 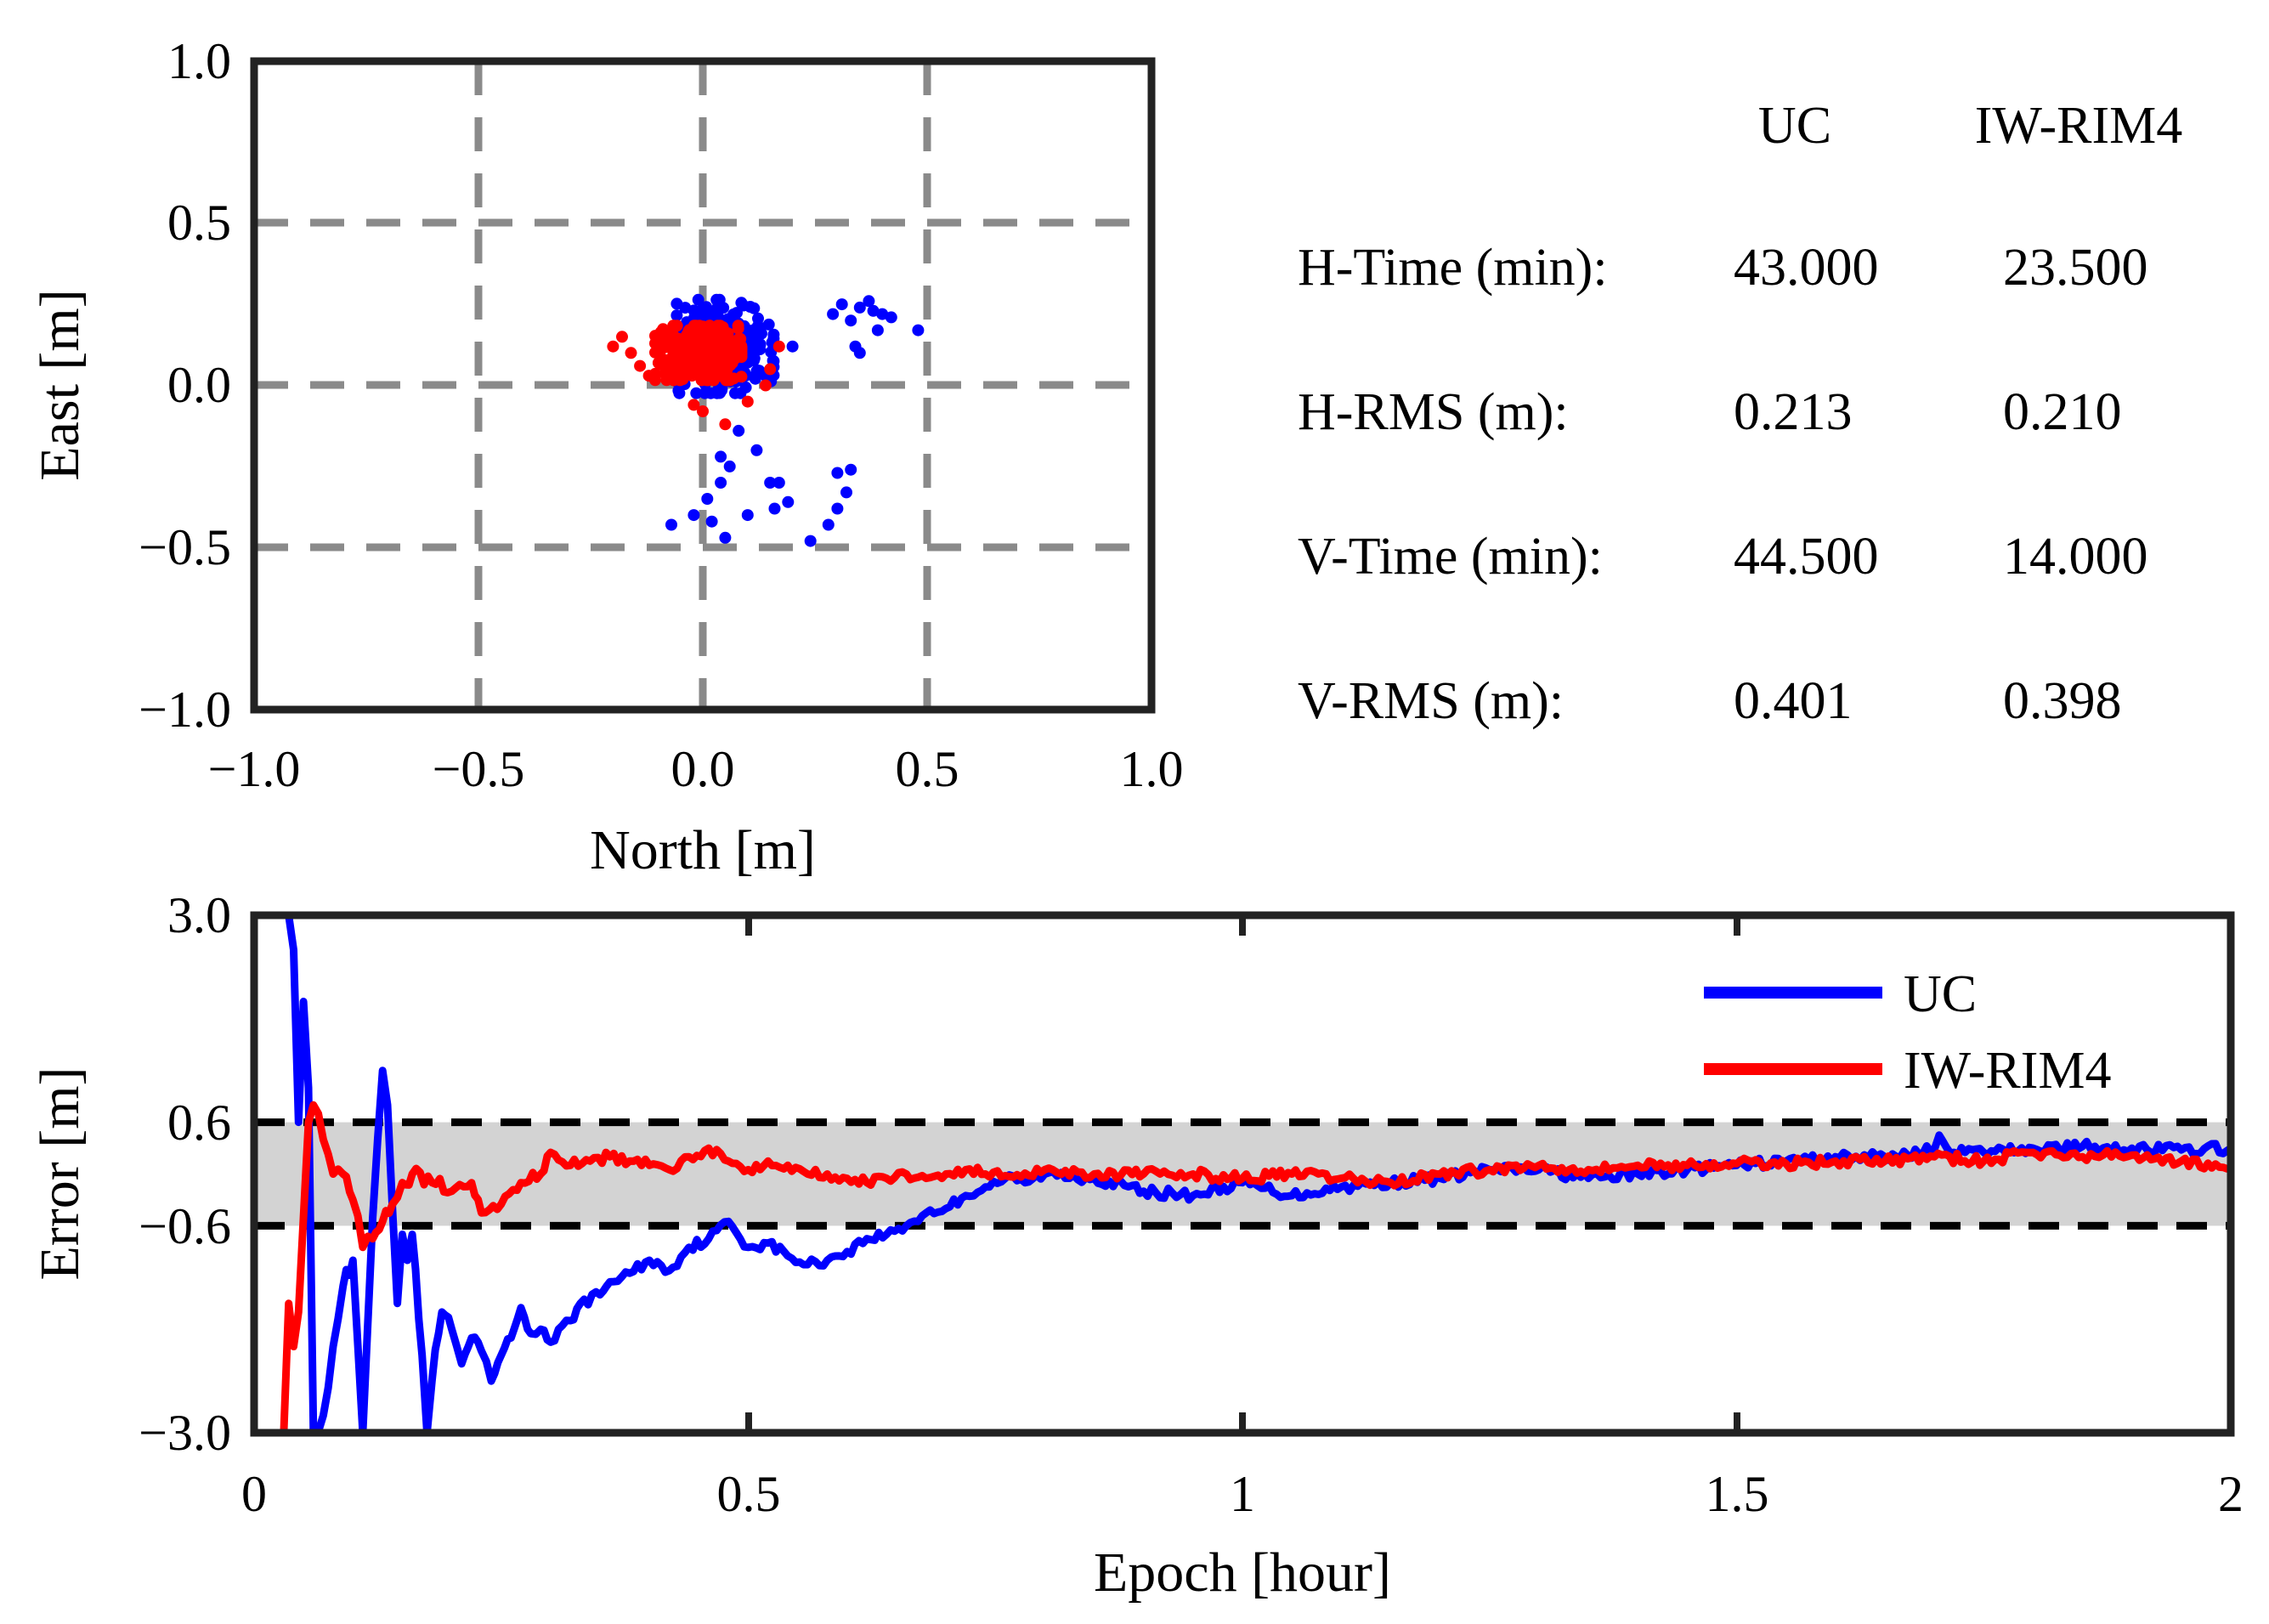 I want to click on line-xtick-2: 1, so click(x=1242, y=1494).